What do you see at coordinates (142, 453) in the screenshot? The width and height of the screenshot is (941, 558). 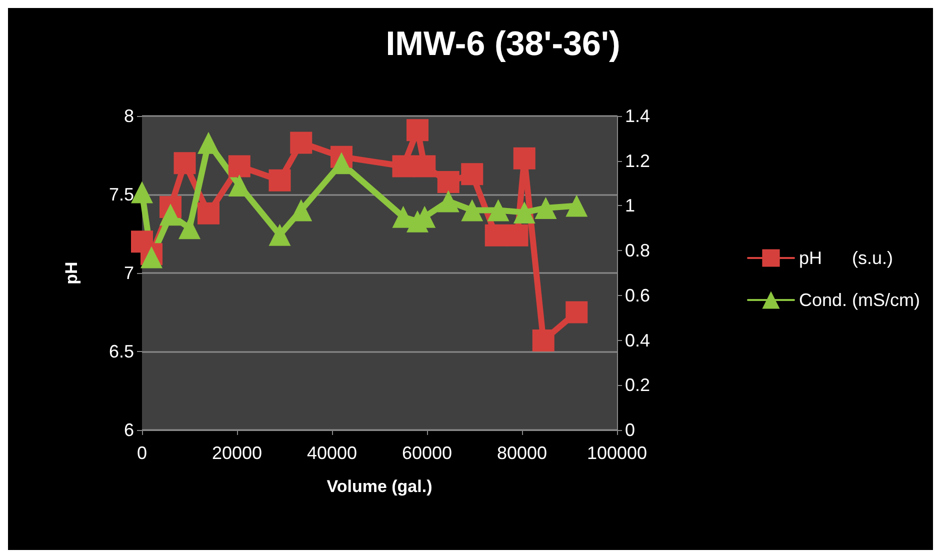 I see `x-tick-label: 0` at bounding box center [142, 453].